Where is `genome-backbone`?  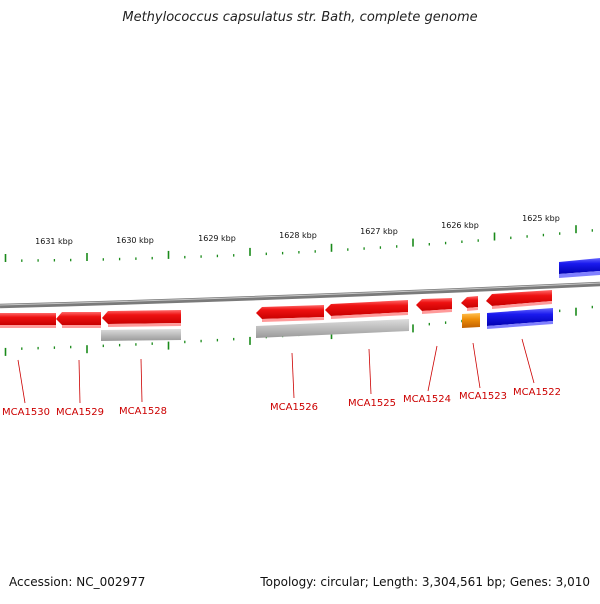 genome-backbone is located at coordinates (300, 295).